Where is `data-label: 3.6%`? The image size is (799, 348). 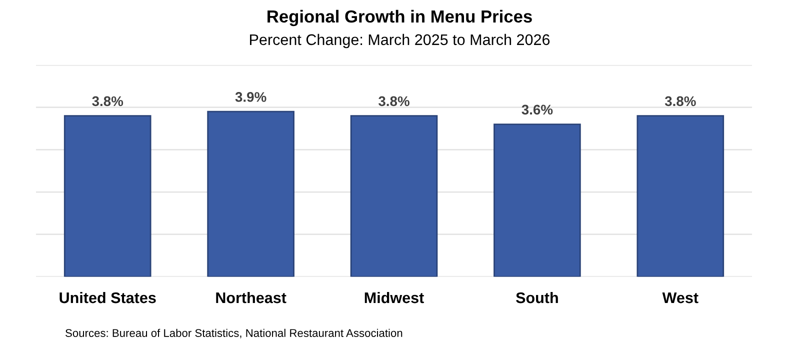
data-label: 3.6% is located at coordinates (537, 109).